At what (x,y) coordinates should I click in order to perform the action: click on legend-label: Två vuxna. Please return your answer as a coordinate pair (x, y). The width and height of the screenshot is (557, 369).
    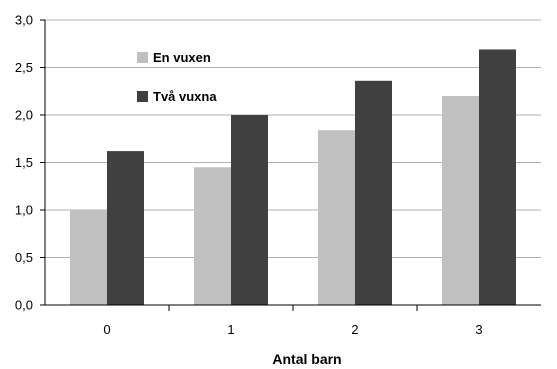
    Looking at the image, I should click on (185, 96).